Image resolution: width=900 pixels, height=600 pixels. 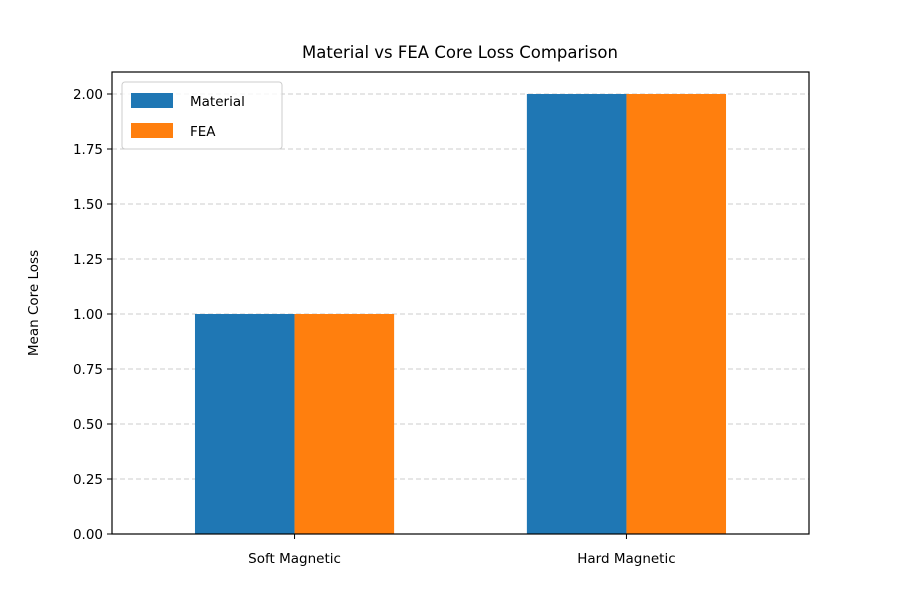 I want to click on x-tick-label: Soft Magnetic, so click(x=294, y=559).